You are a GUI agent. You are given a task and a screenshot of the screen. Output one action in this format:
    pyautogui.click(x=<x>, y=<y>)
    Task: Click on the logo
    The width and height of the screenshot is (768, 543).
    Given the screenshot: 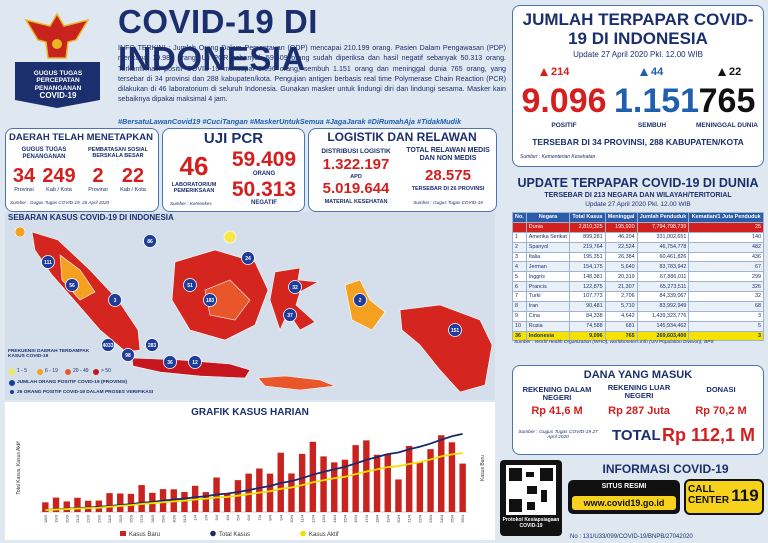 What is the action you would take?
    pyautogui.click(x=57, y=60)
    